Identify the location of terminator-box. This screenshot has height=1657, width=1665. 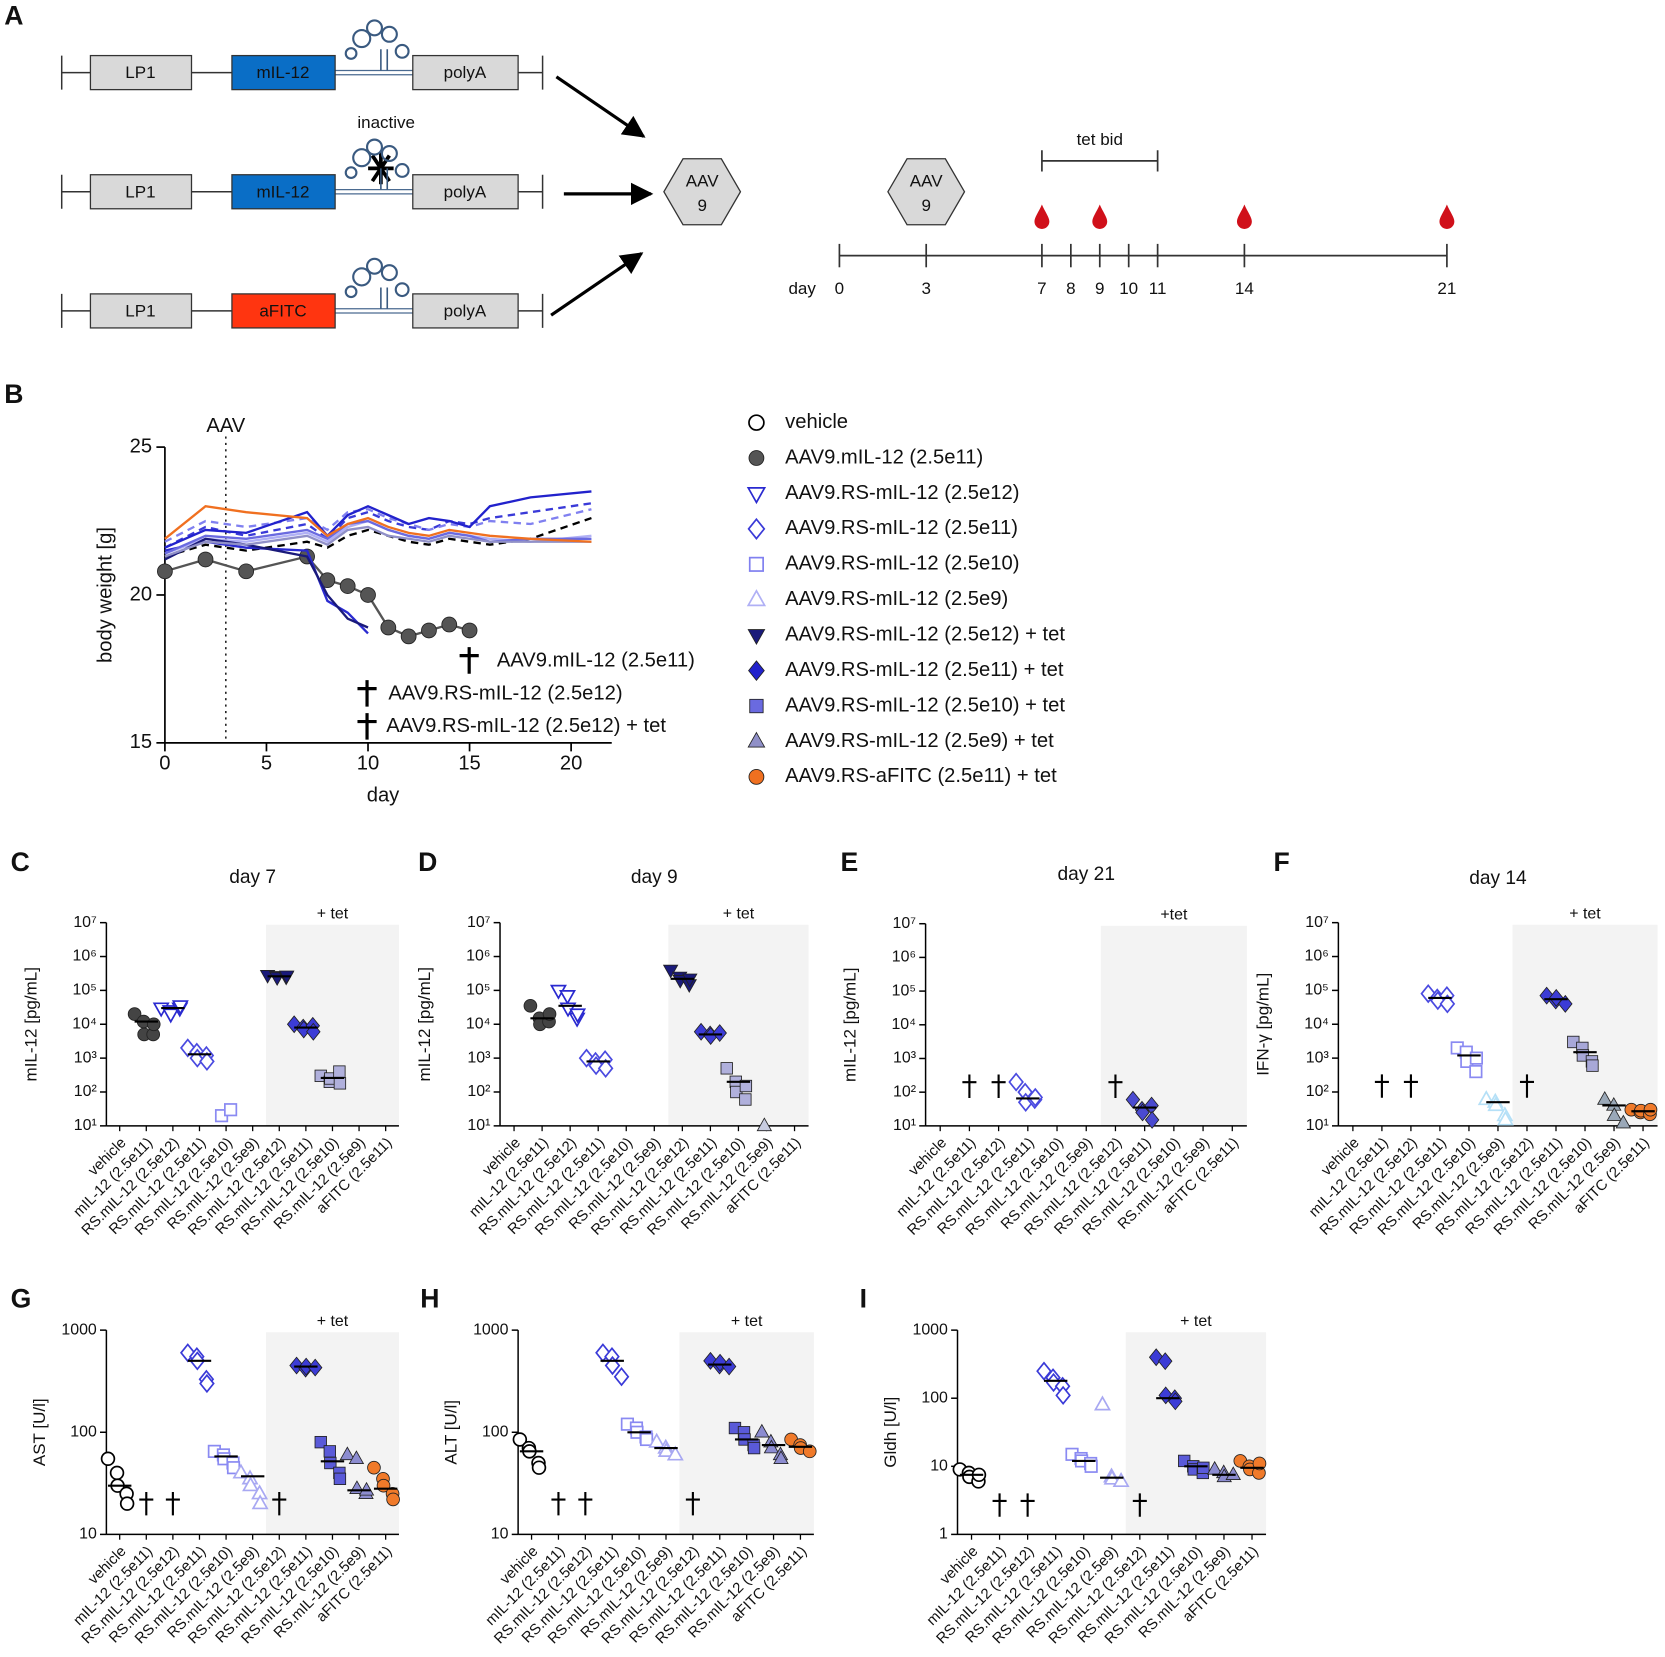
(465, 192).